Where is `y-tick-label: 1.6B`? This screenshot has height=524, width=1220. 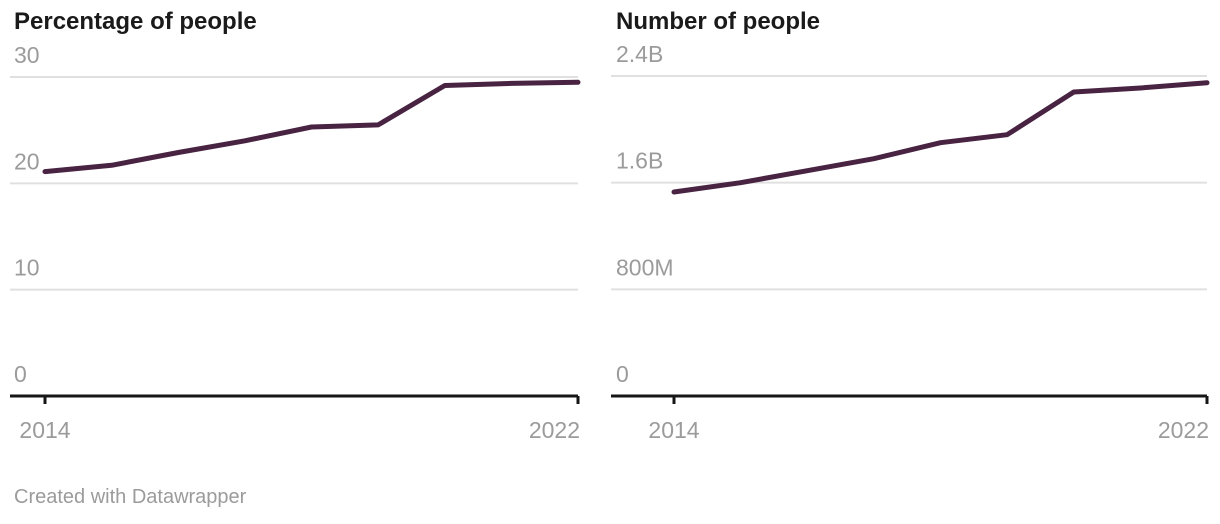 y-tick-label: 1.6B is located at coordinates (639, 161).